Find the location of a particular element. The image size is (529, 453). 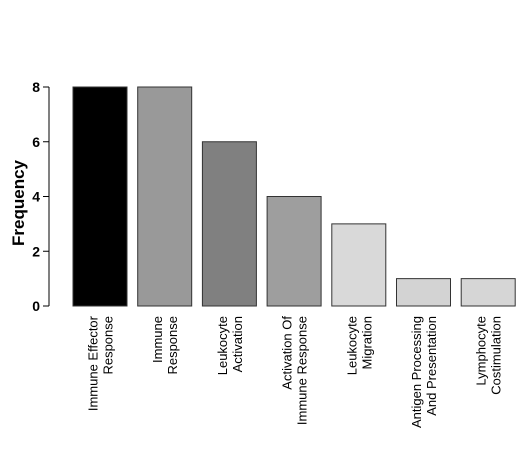

y-tick-label: 6 is located at coordinates (36, 142).